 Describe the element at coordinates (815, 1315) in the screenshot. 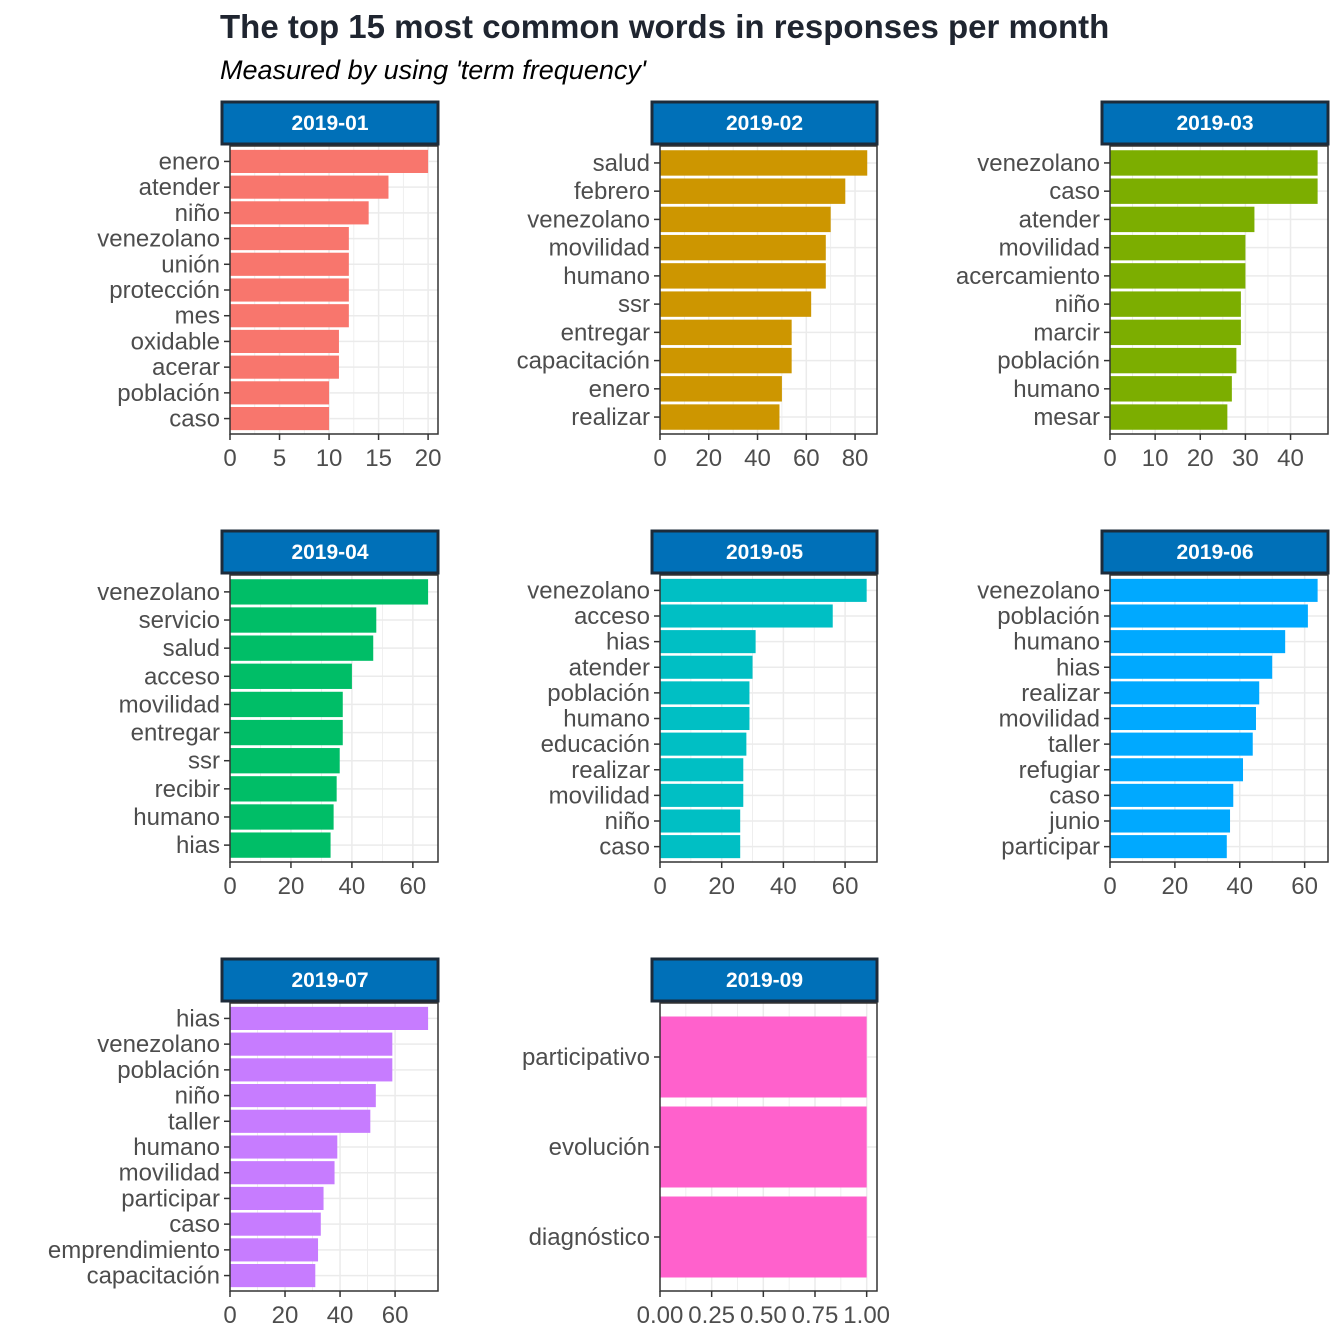

I see `x-tick-label: 0.75` at that location.